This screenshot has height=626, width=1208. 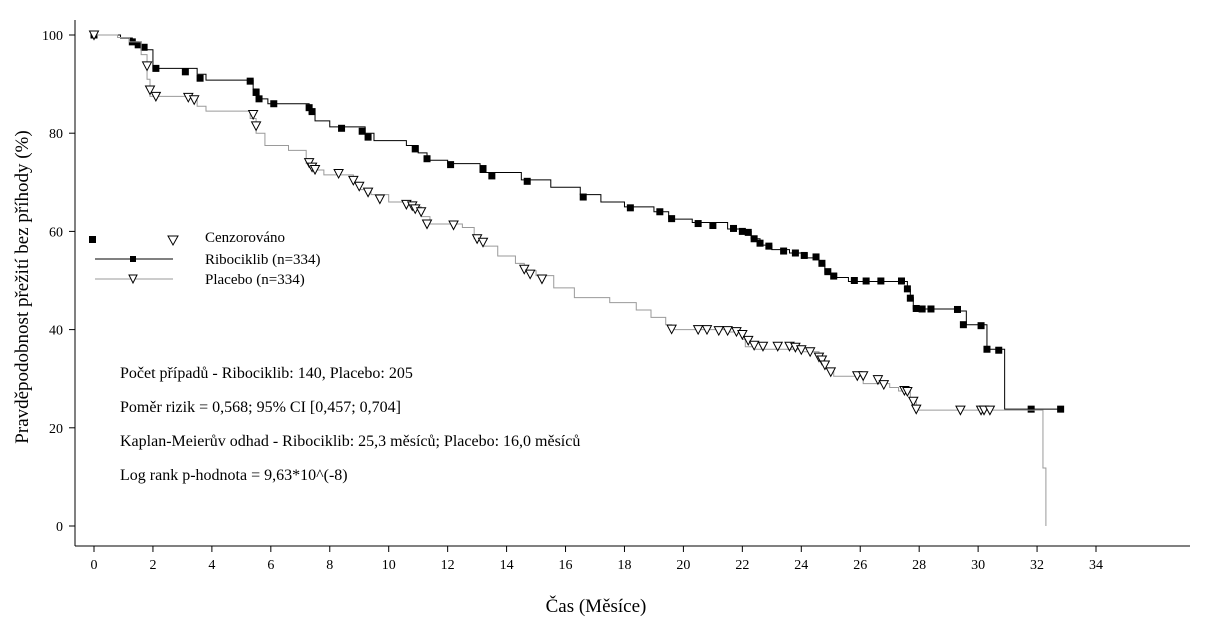 What do you see at coordinates (389, 565) in the screenshot?
I see `x-tick-label: 10` at bounding box center [389, 565].